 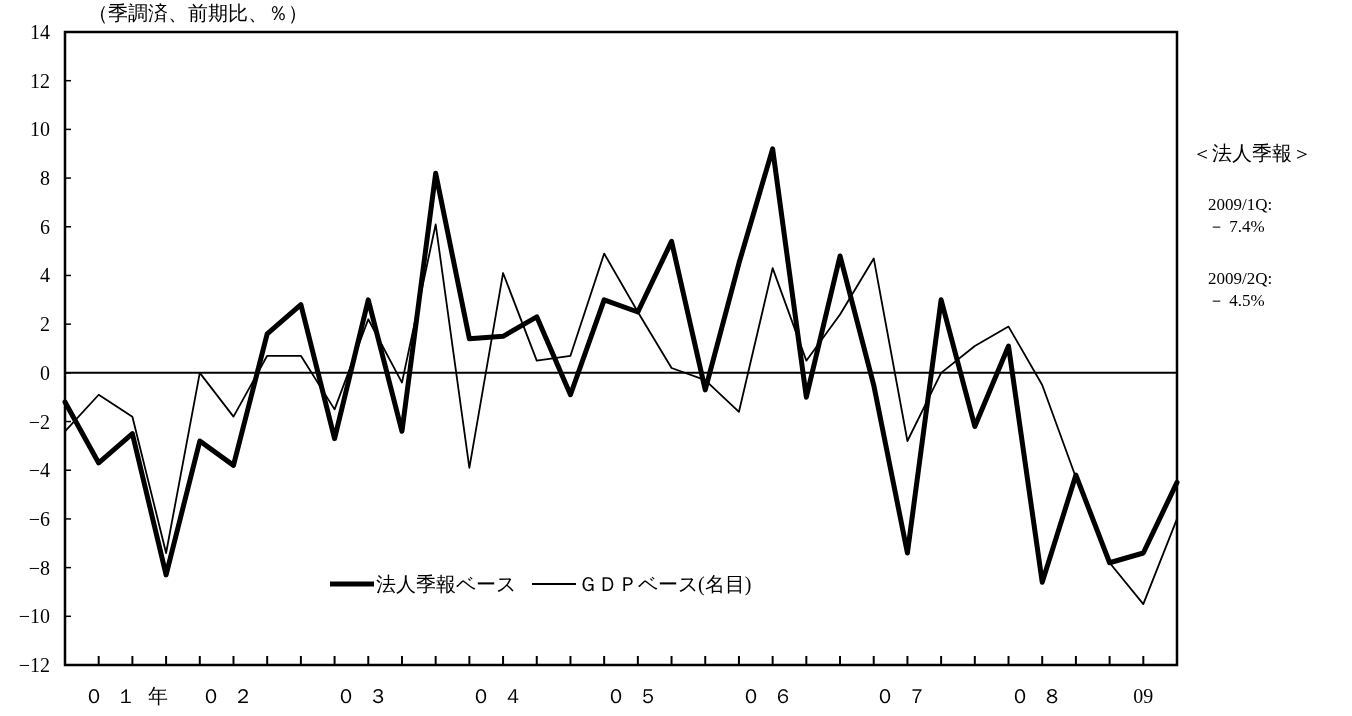 What do you see at coordinates (45, 324) in the screenshot?
I see `y-tick-label: 2` at bounding box center [45, 324].